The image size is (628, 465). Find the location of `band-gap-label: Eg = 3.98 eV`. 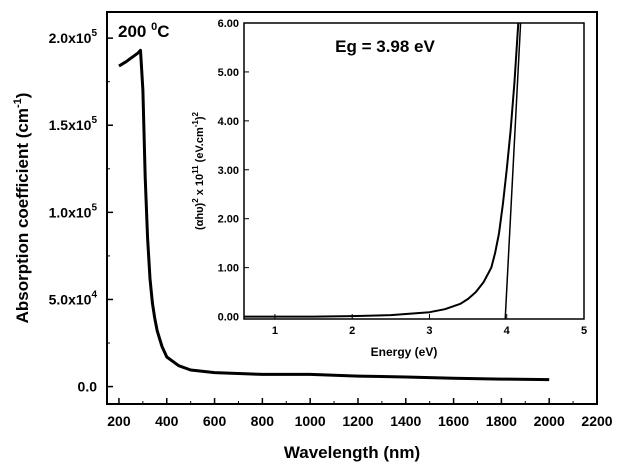

band-gap-label: Eg = 3.98 eV is located at coordinates (385, 46).